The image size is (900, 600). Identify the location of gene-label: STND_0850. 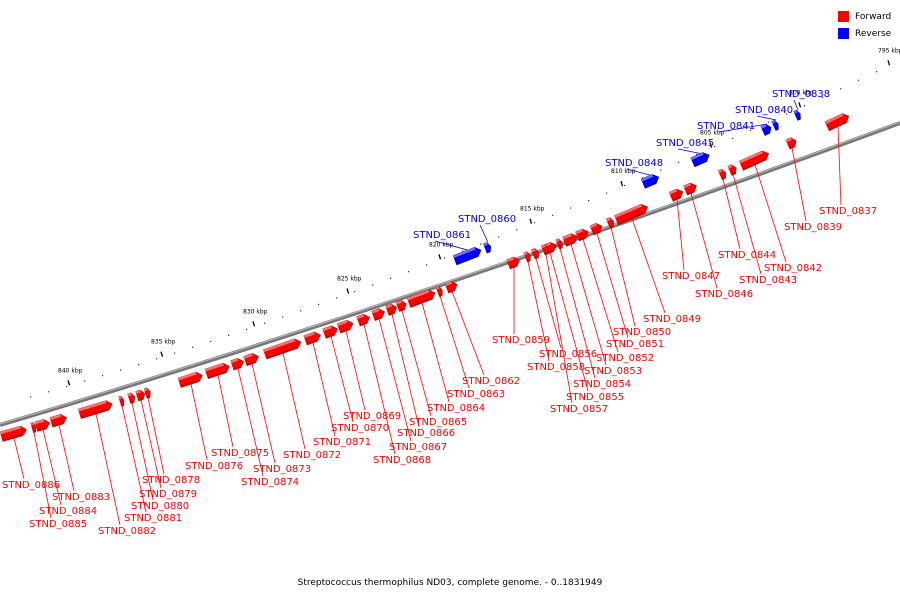
(642, 332).